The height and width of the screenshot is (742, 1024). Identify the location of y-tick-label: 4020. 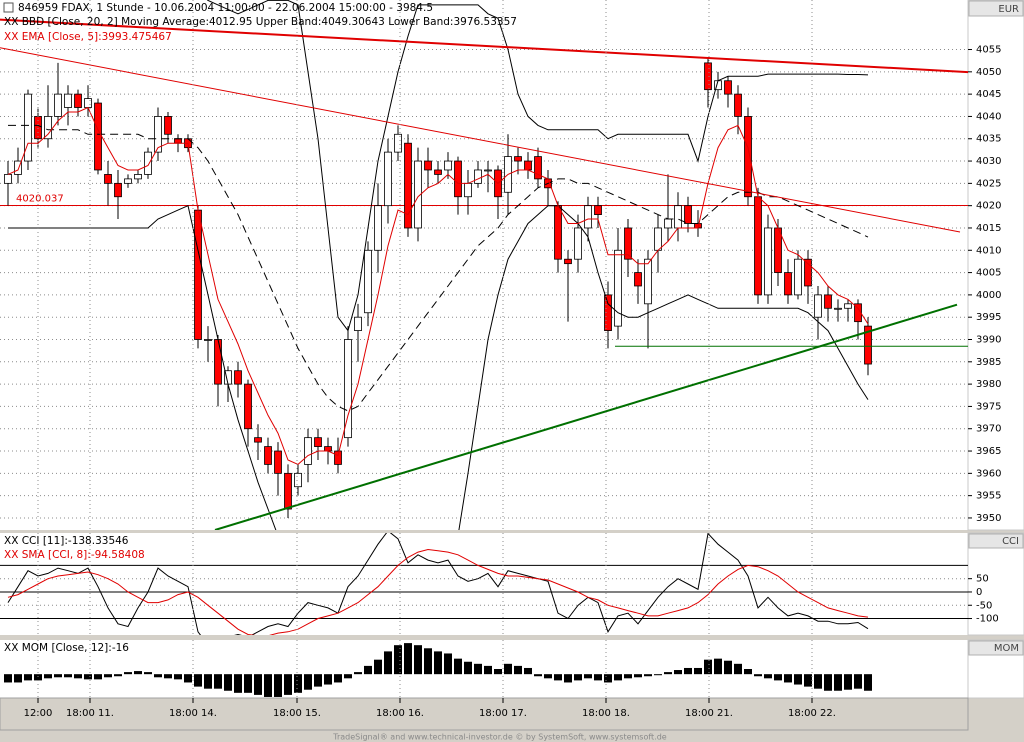
(988, 206).